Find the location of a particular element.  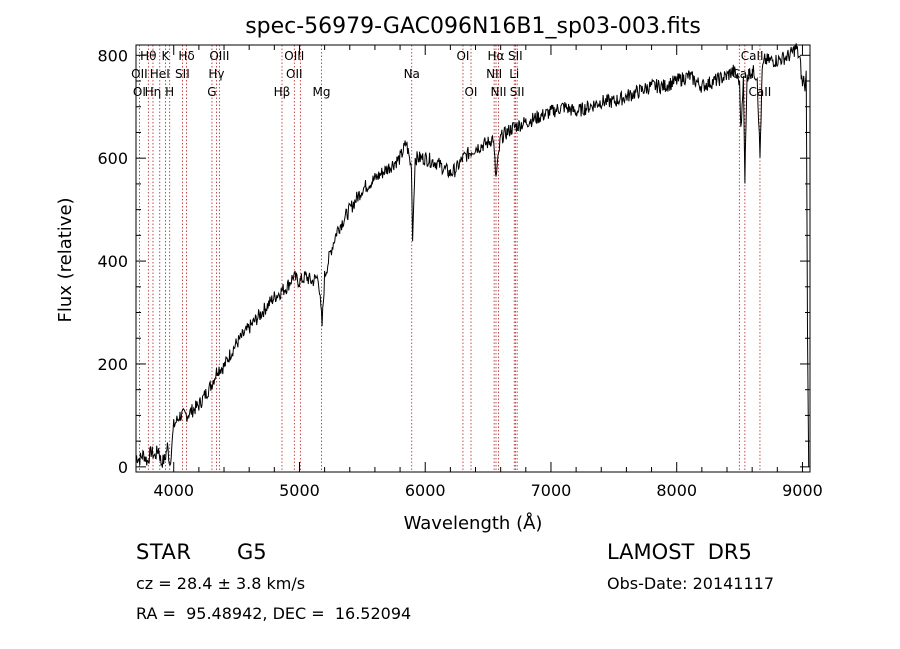

x-tick-label: 5000 is located at coordinates (299, 490).